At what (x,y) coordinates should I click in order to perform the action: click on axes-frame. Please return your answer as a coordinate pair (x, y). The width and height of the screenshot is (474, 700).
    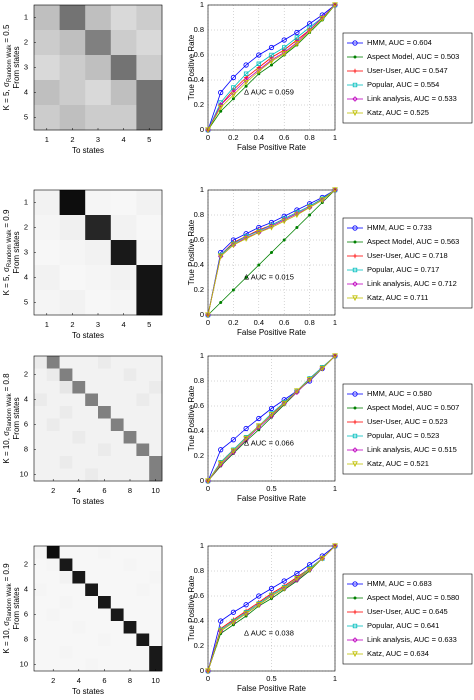
    Looking at the image, I should click on (271, 418).